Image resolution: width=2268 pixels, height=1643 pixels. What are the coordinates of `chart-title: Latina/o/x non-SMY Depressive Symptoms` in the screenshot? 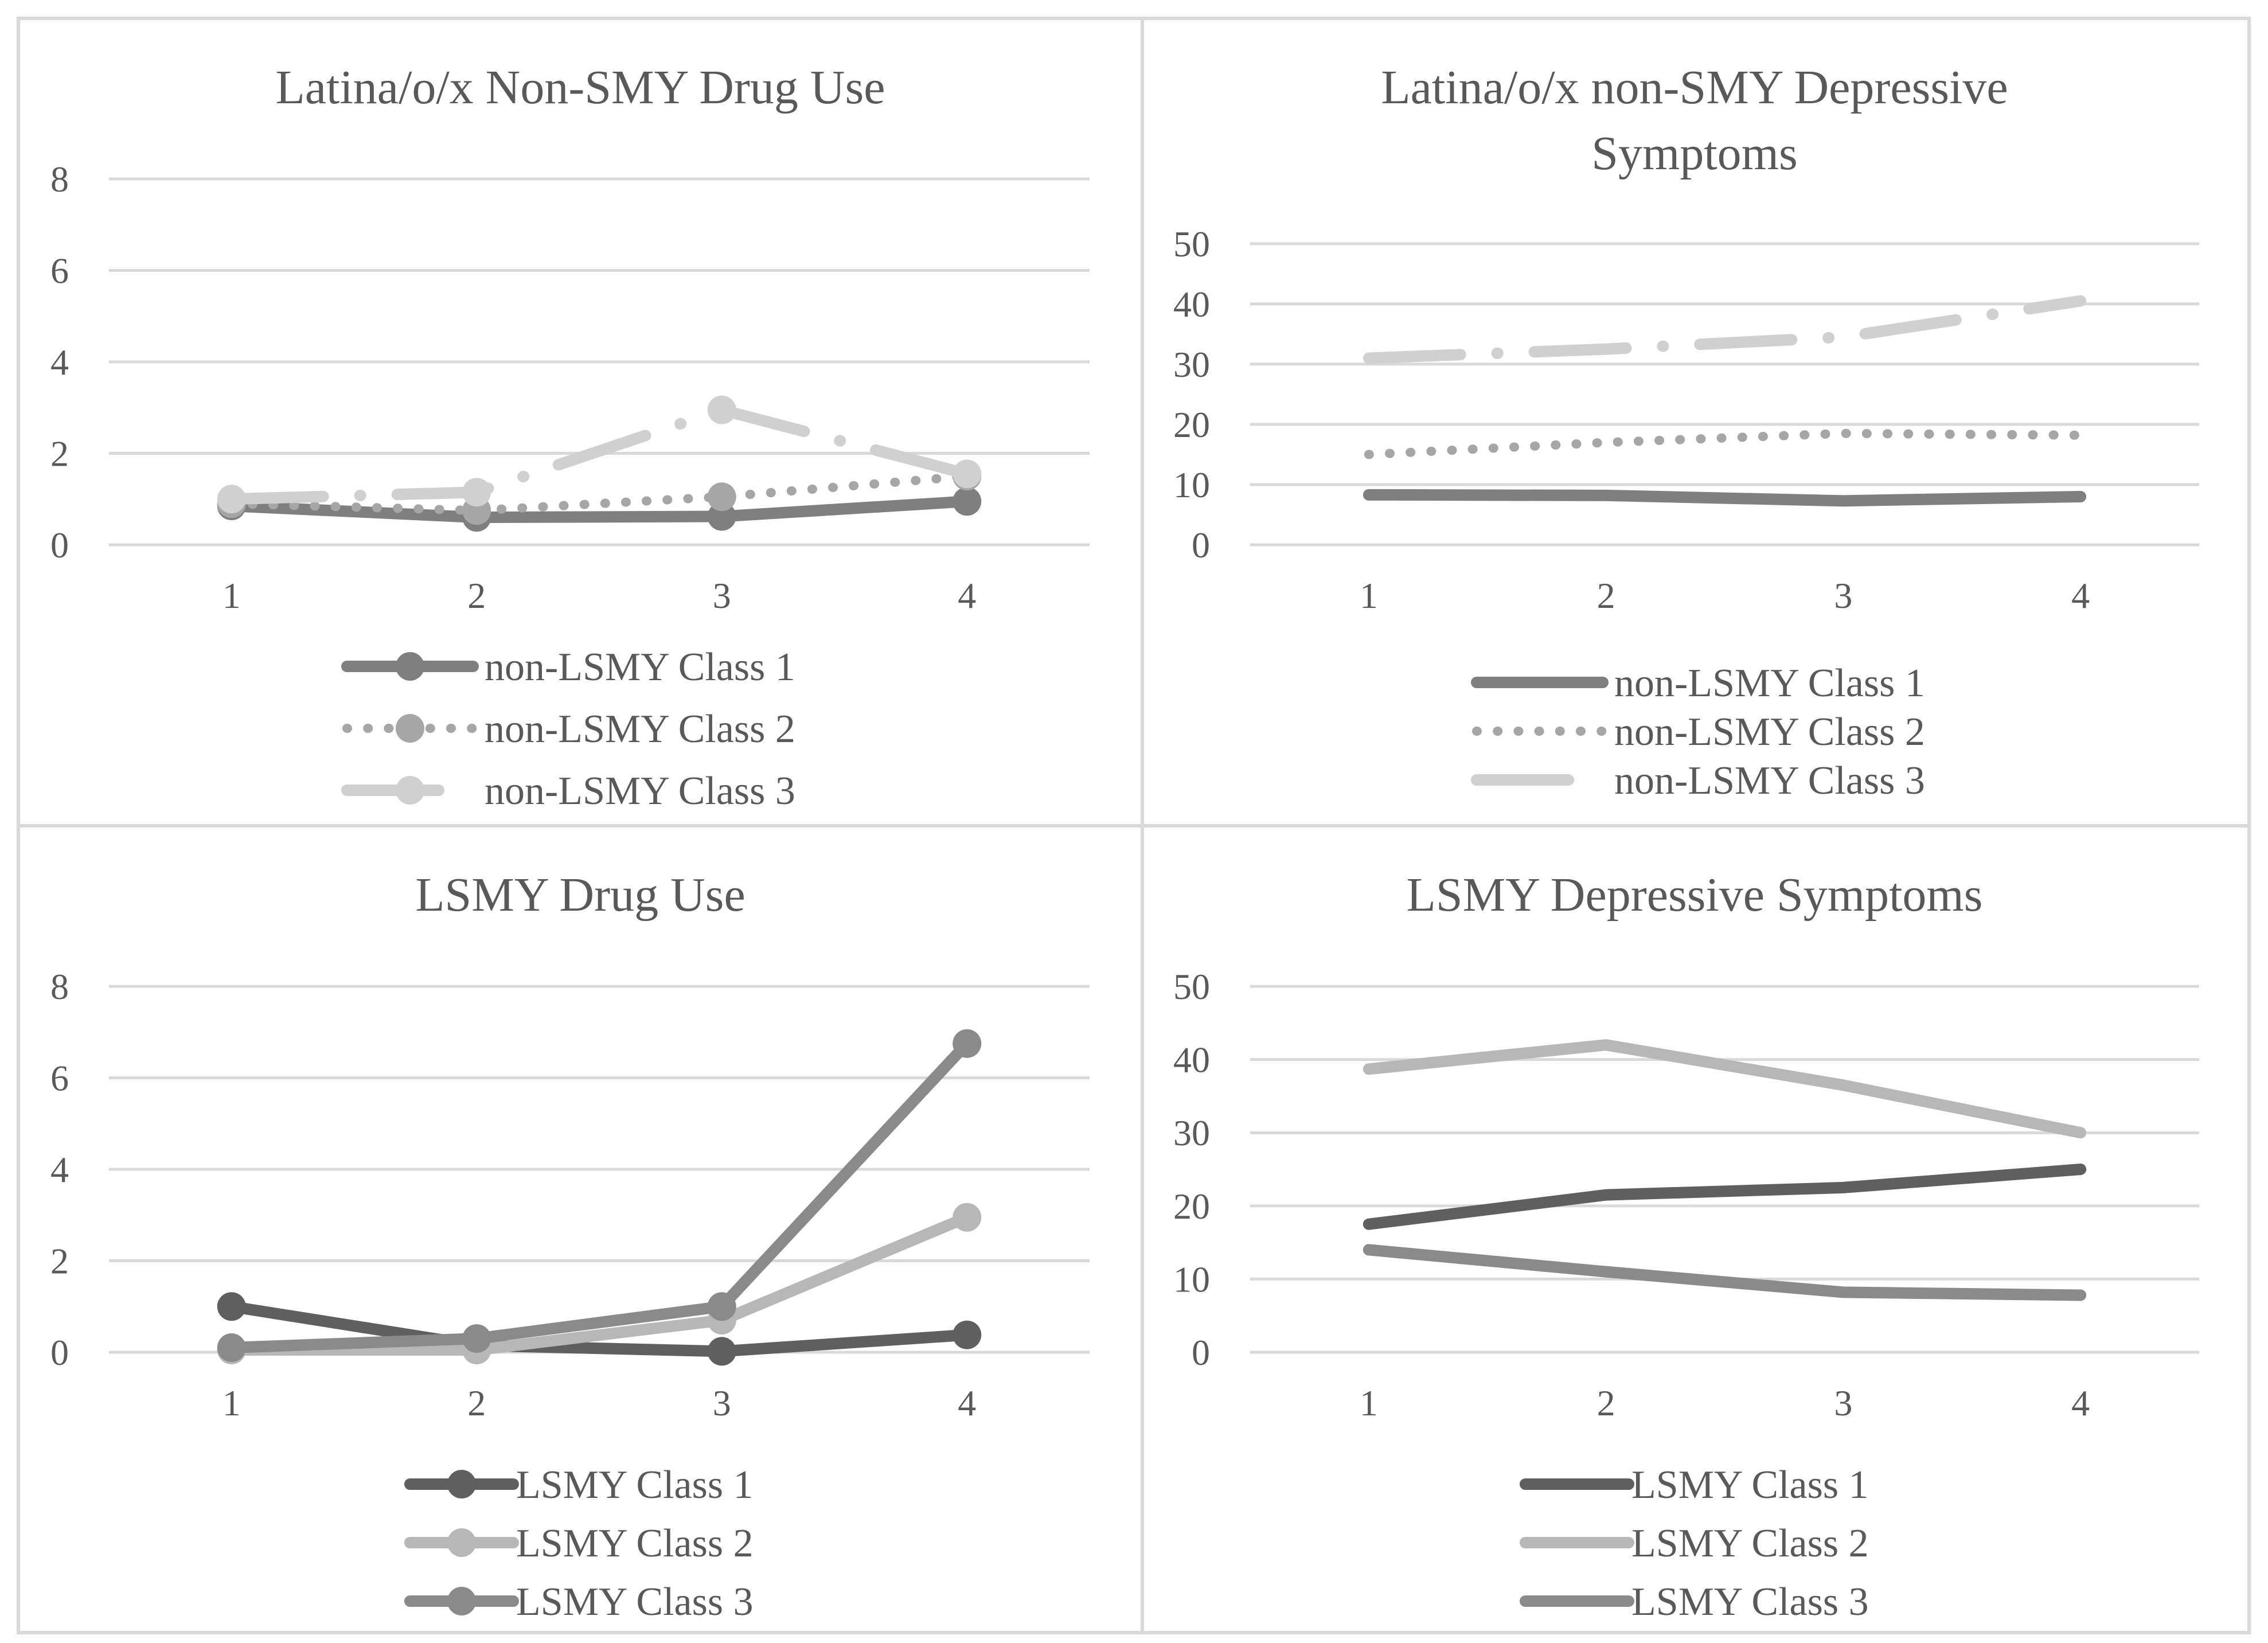 It's located at (1695, 121).